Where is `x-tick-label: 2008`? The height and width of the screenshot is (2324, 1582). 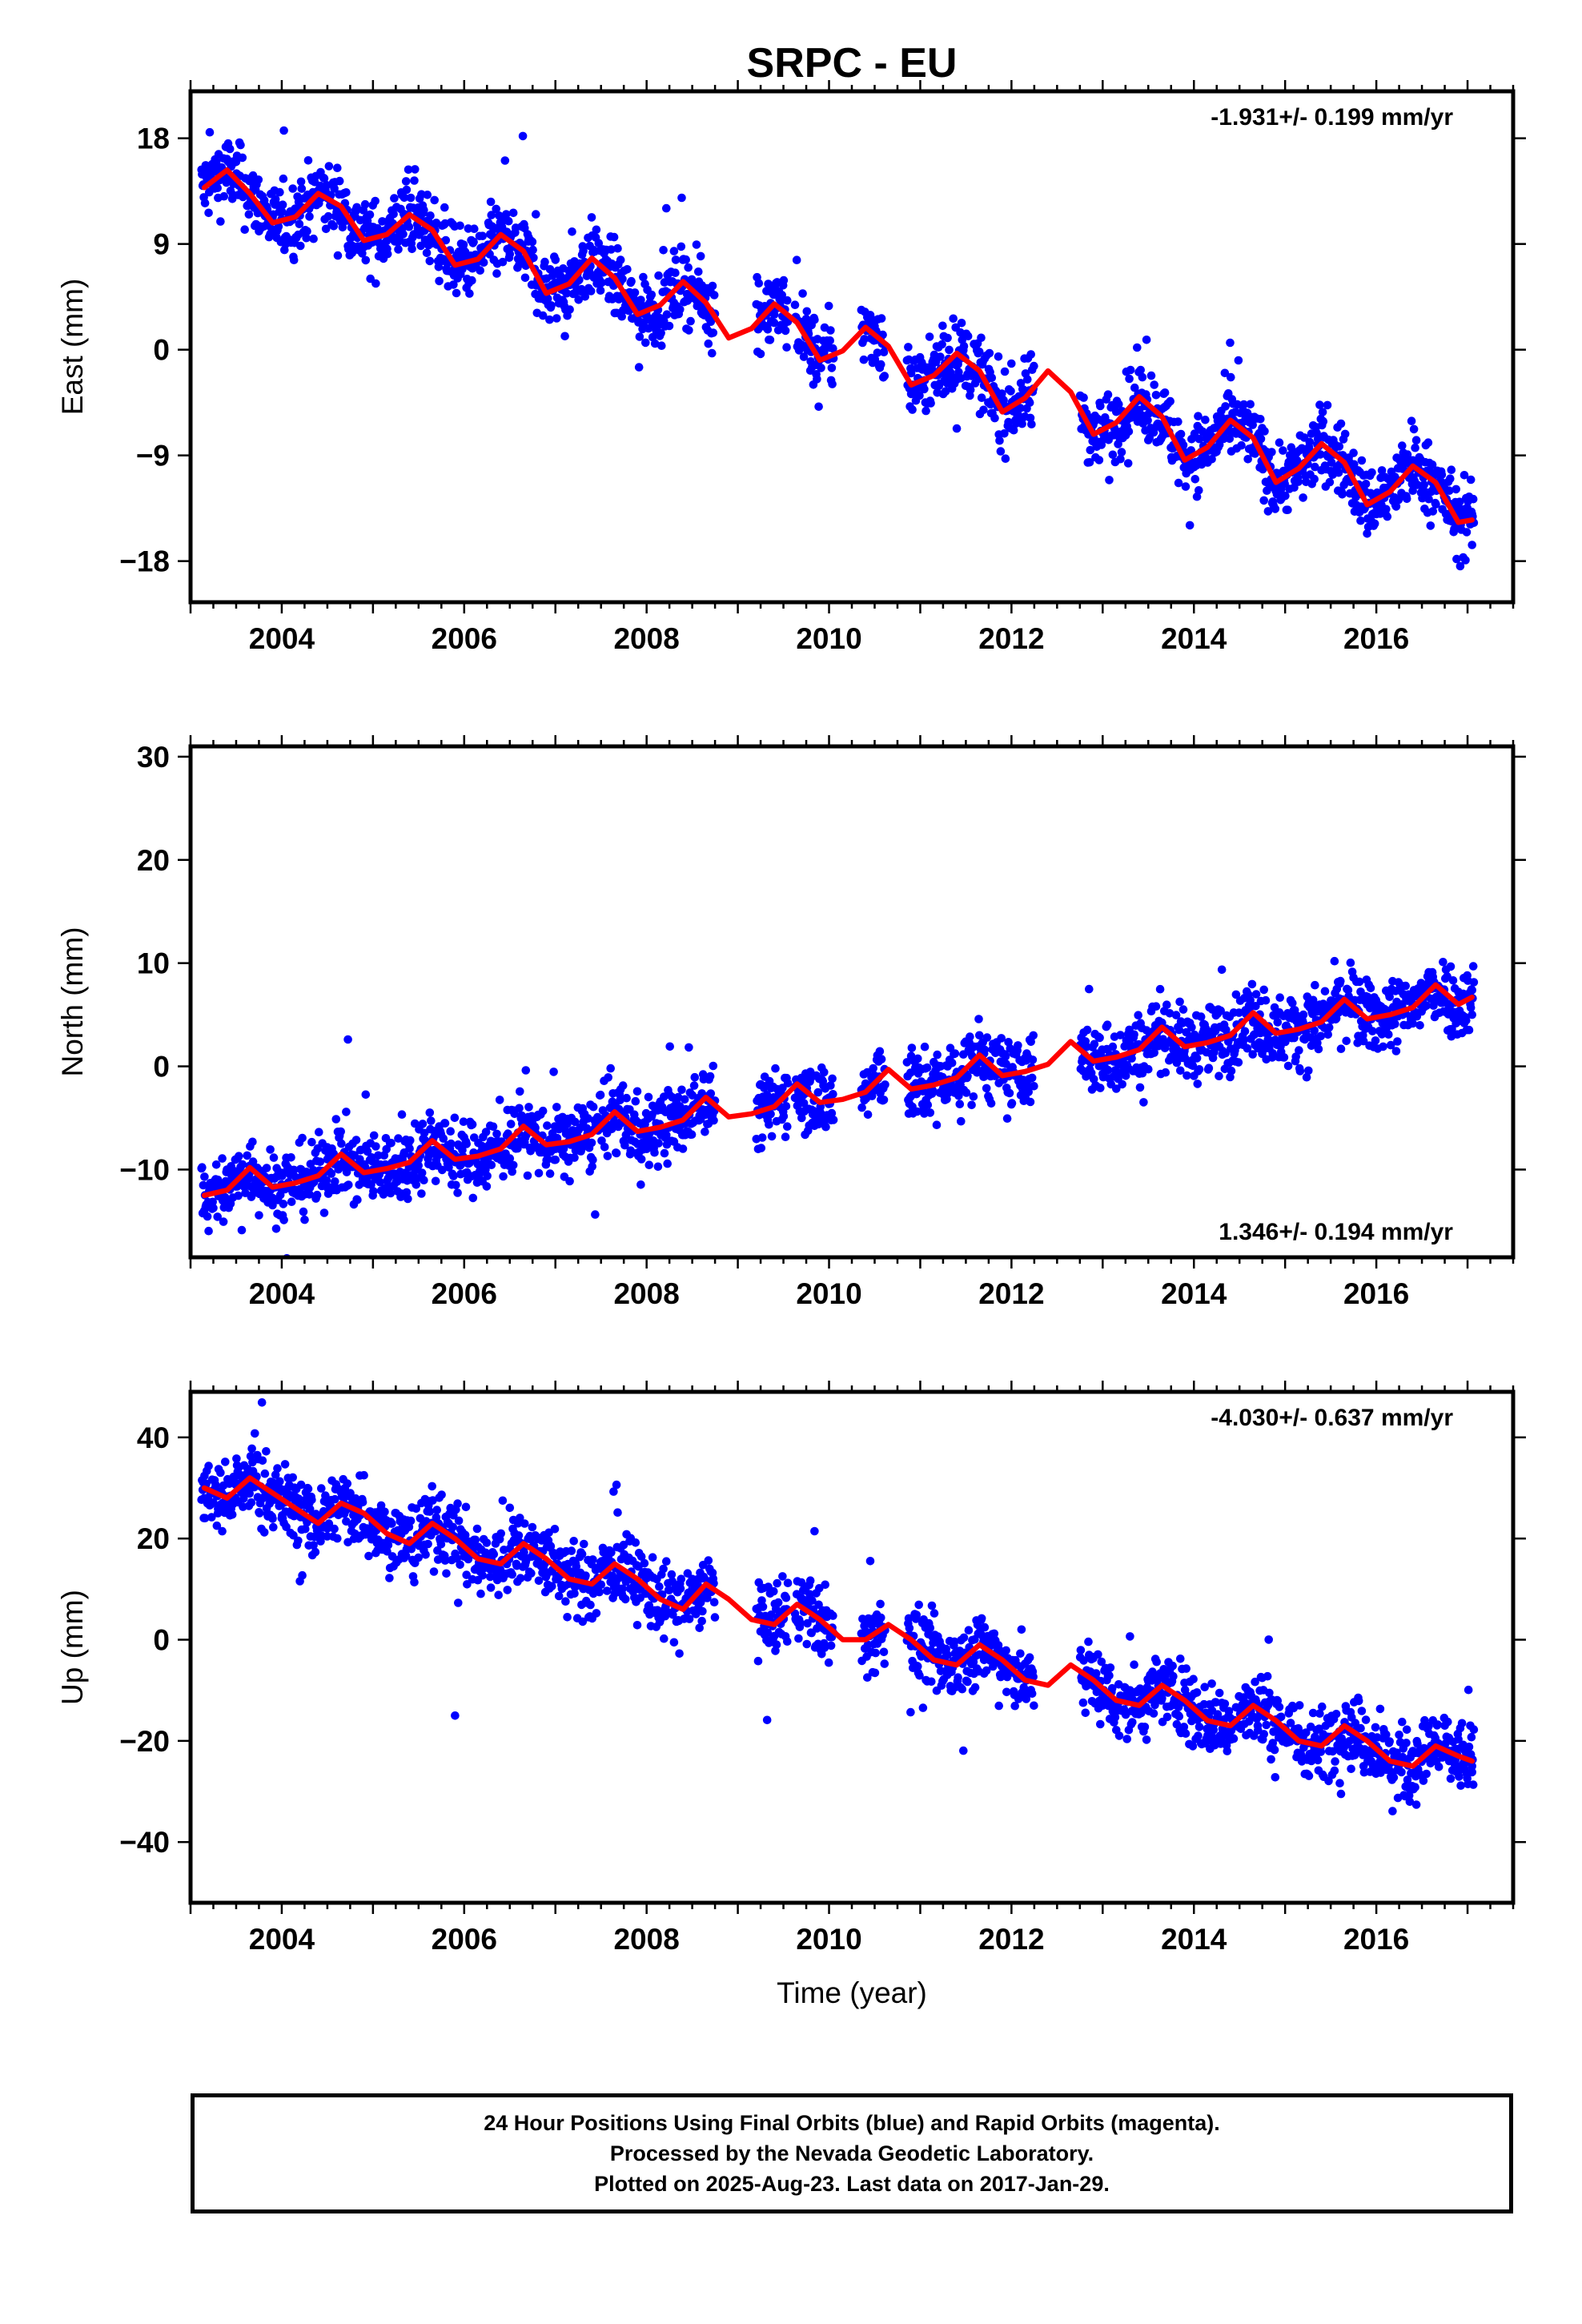 x-tick-label: 2008 is located at coordinates (646, 638).